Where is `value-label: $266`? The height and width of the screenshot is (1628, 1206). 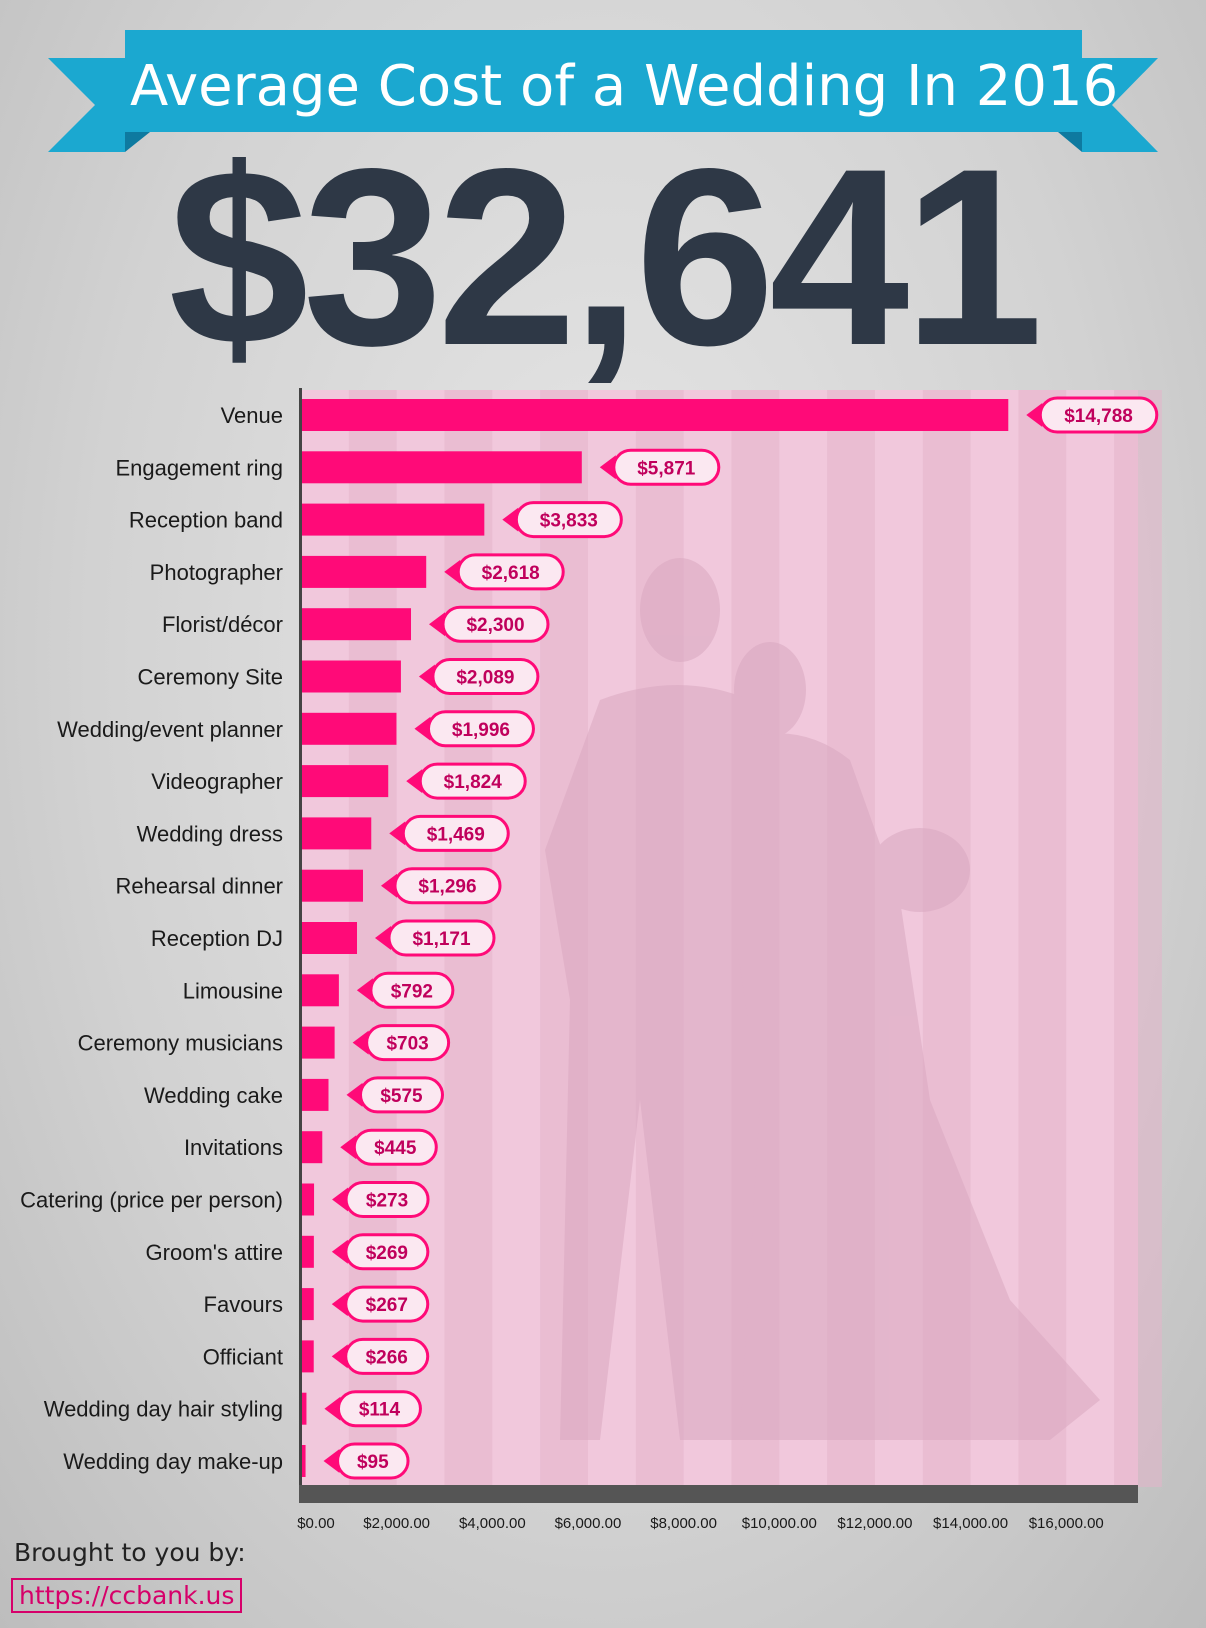 value-label: $266 is located at coordinates (387, 1357).